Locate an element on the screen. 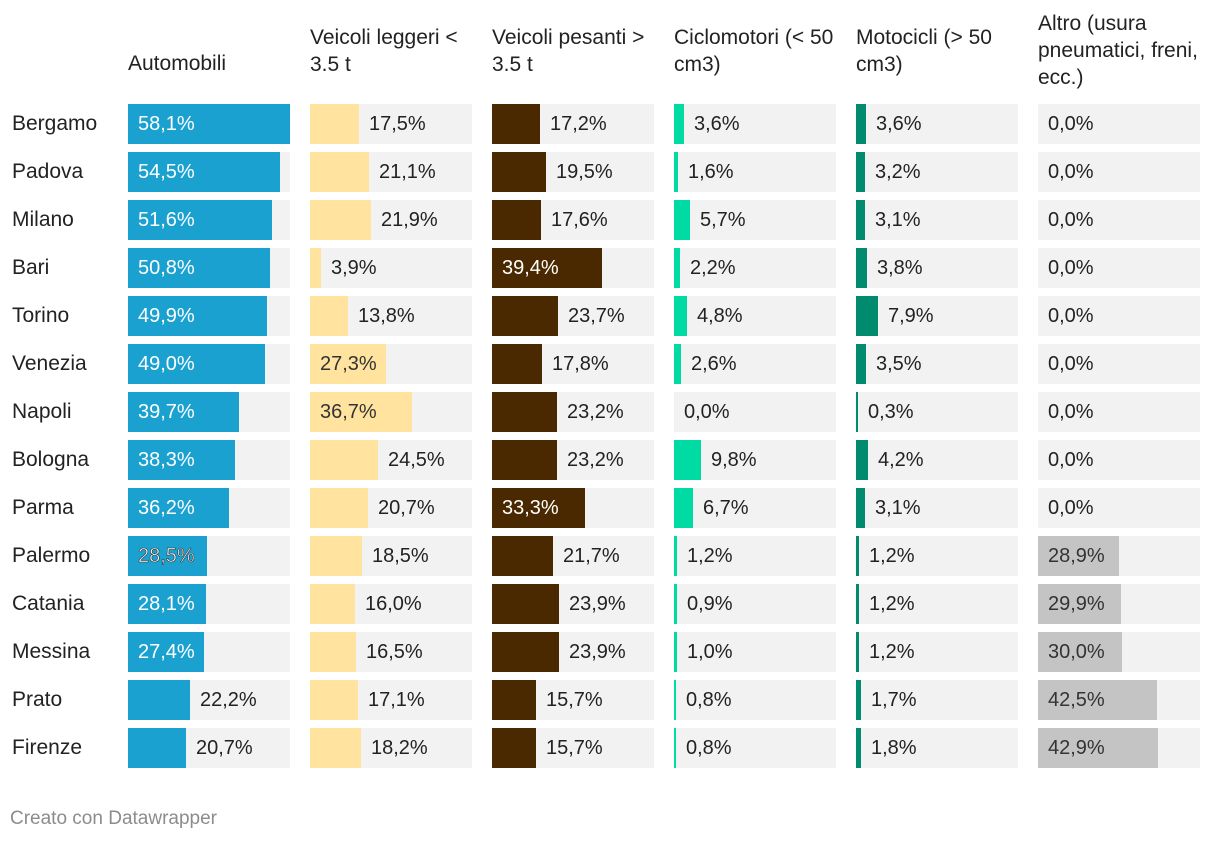  value-label-motocicli: 0,3% is located at coordinates (891, 412).